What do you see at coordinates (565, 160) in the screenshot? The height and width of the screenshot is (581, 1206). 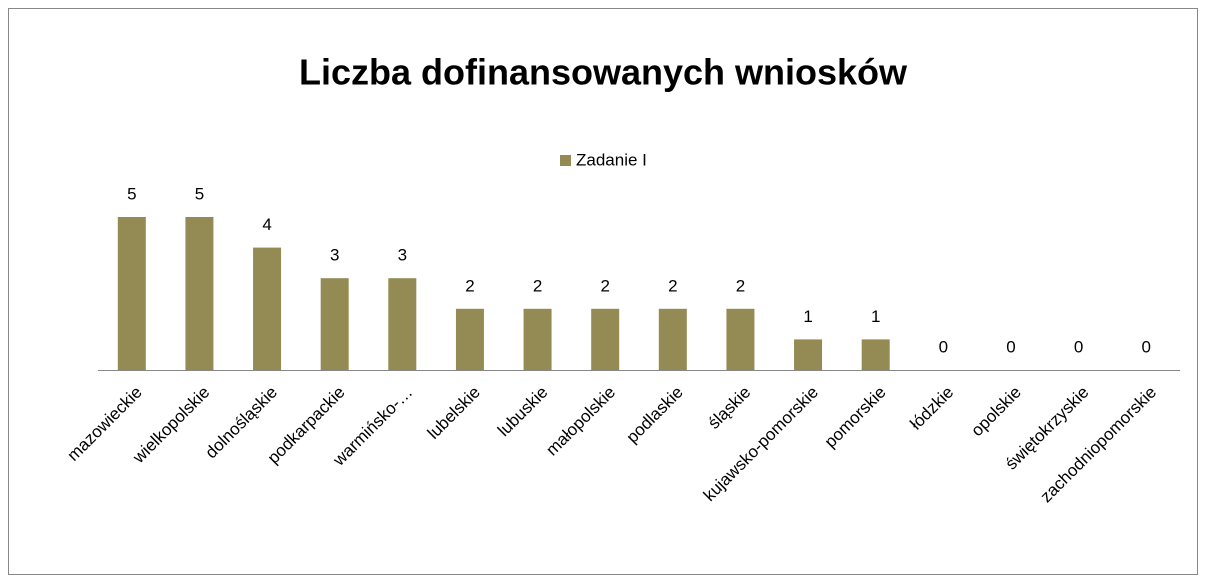 I see `legend-swatch` at bounding box center [565, 160].